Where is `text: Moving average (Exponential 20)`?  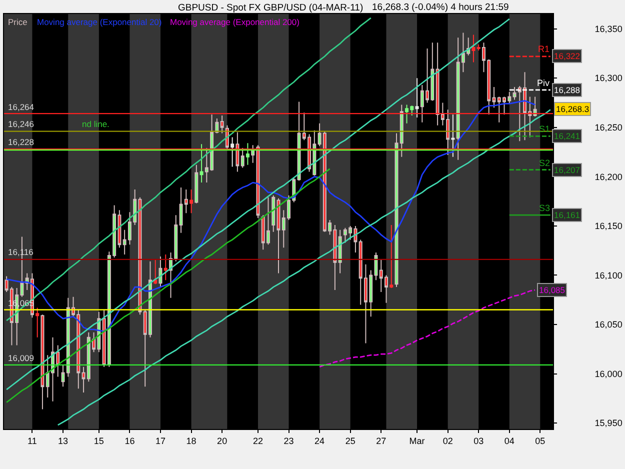 text: Moving average (Exponential 20) is located at coordinates (99, 22).